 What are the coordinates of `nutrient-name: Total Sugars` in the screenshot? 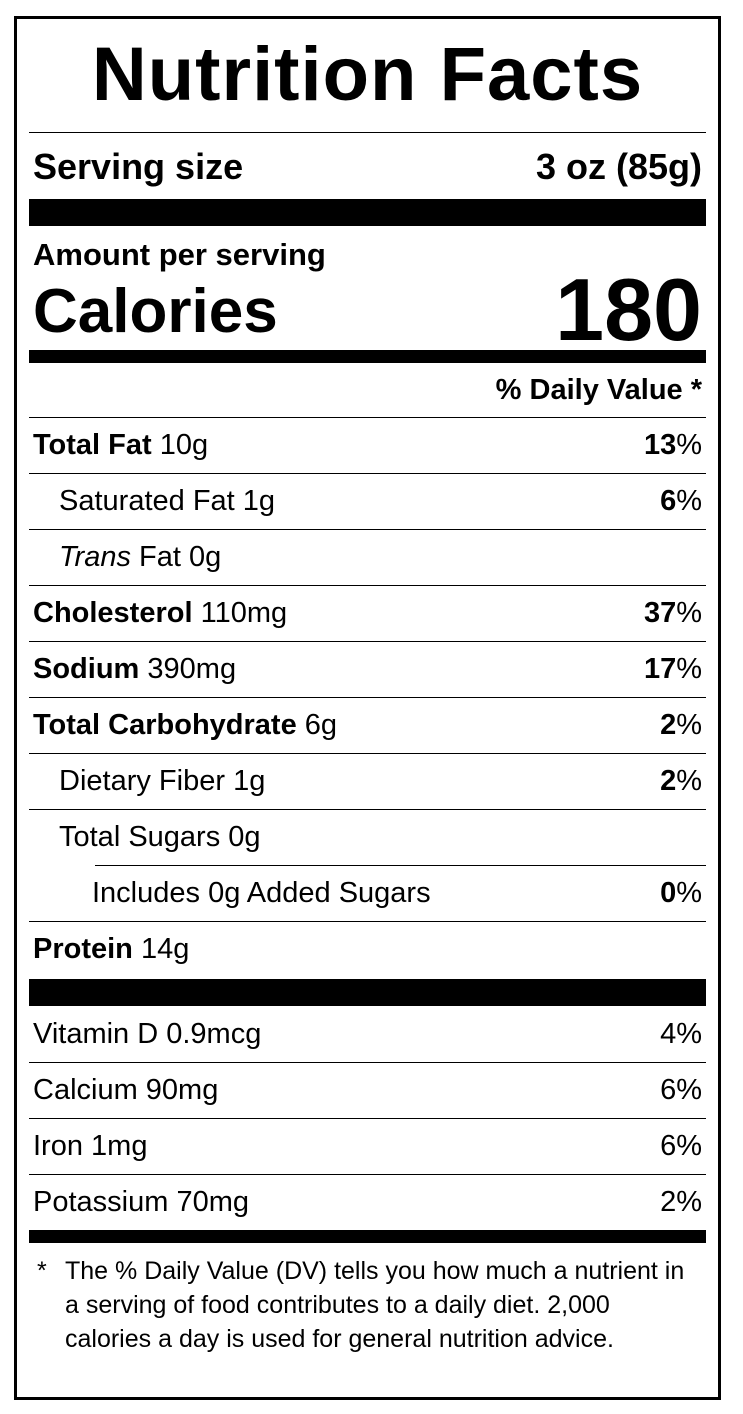 It's located at (140, 837).